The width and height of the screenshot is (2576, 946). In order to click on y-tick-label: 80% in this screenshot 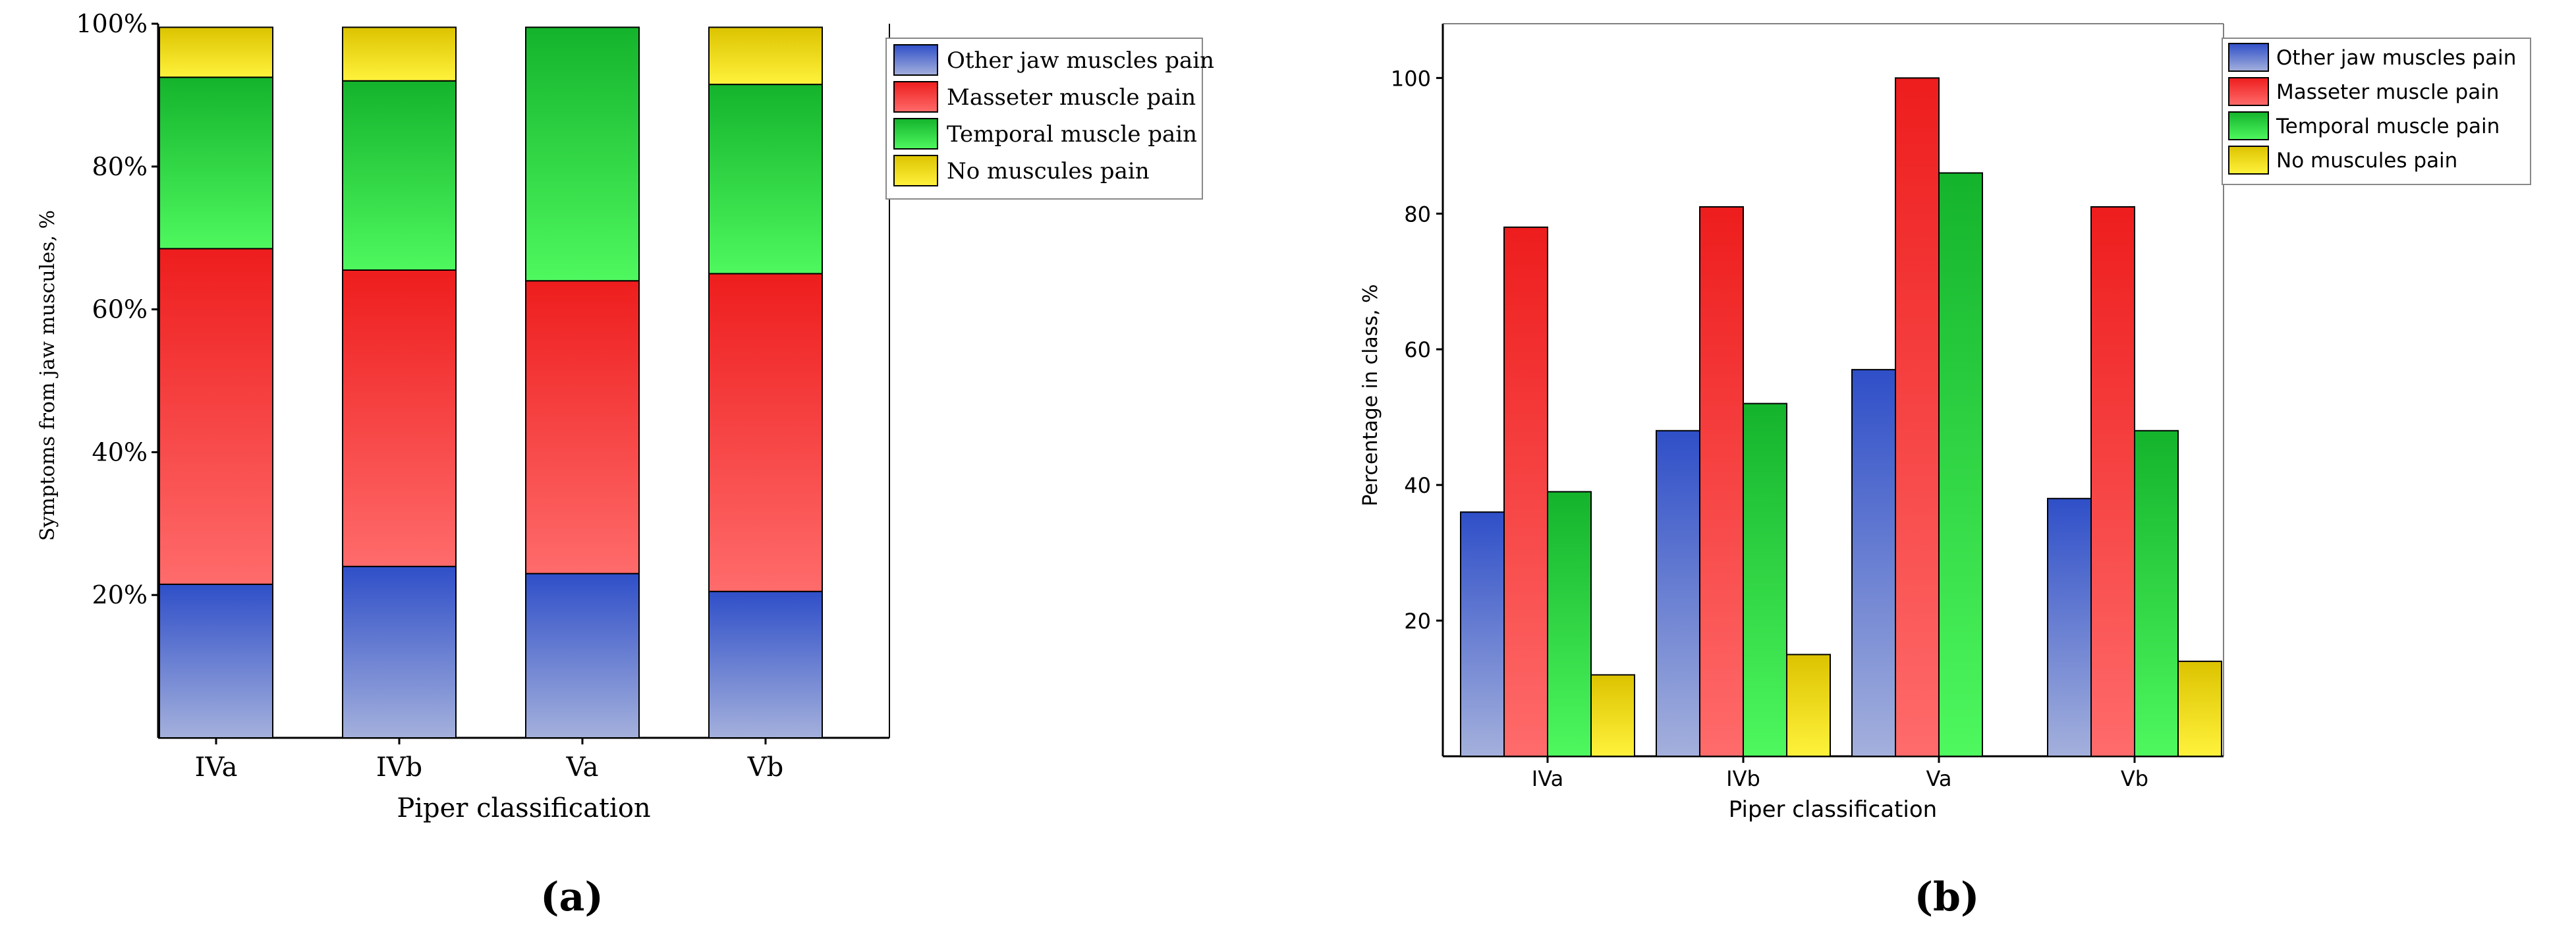, I will do `click(120, 167)`.